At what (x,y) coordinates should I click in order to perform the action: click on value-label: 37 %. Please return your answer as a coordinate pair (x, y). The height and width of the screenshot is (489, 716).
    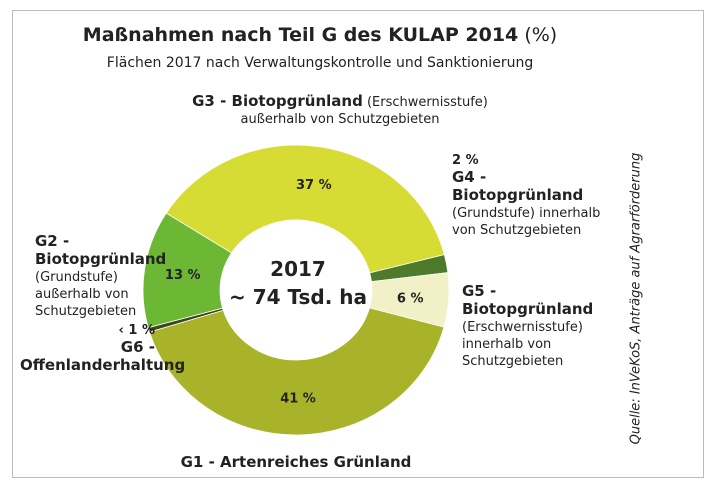
    Looking at the image, I should click on (314, 185).